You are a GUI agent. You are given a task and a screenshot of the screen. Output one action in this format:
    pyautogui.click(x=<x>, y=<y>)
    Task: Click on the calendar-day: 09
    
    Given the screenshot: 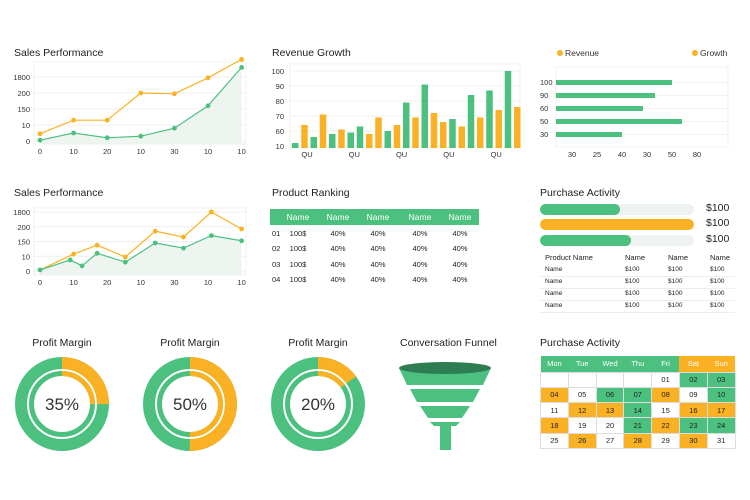 What is the action you would take?
    pyautogui.click(x=693, y=395)
    